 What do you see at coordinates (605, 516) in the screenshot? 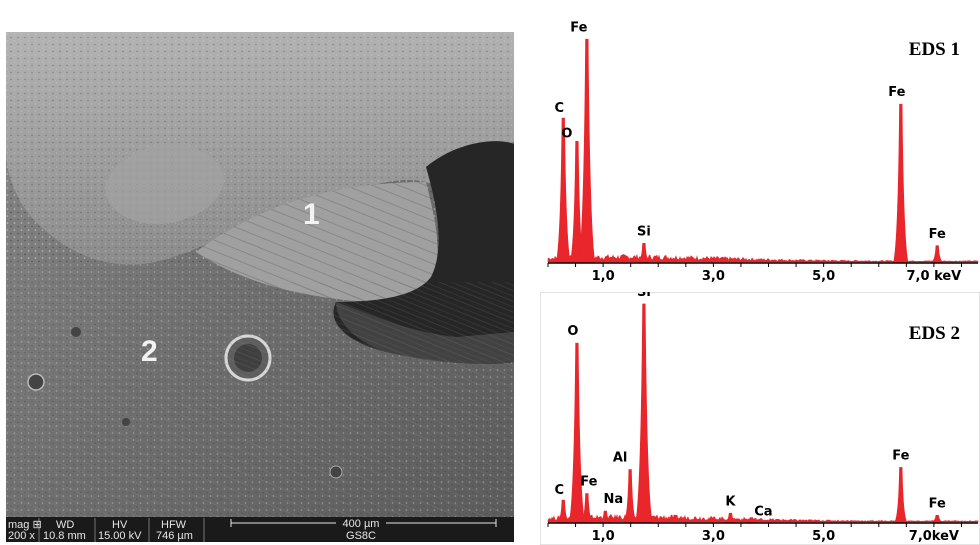
I see `peak-na` at bounding box center [605, 516].